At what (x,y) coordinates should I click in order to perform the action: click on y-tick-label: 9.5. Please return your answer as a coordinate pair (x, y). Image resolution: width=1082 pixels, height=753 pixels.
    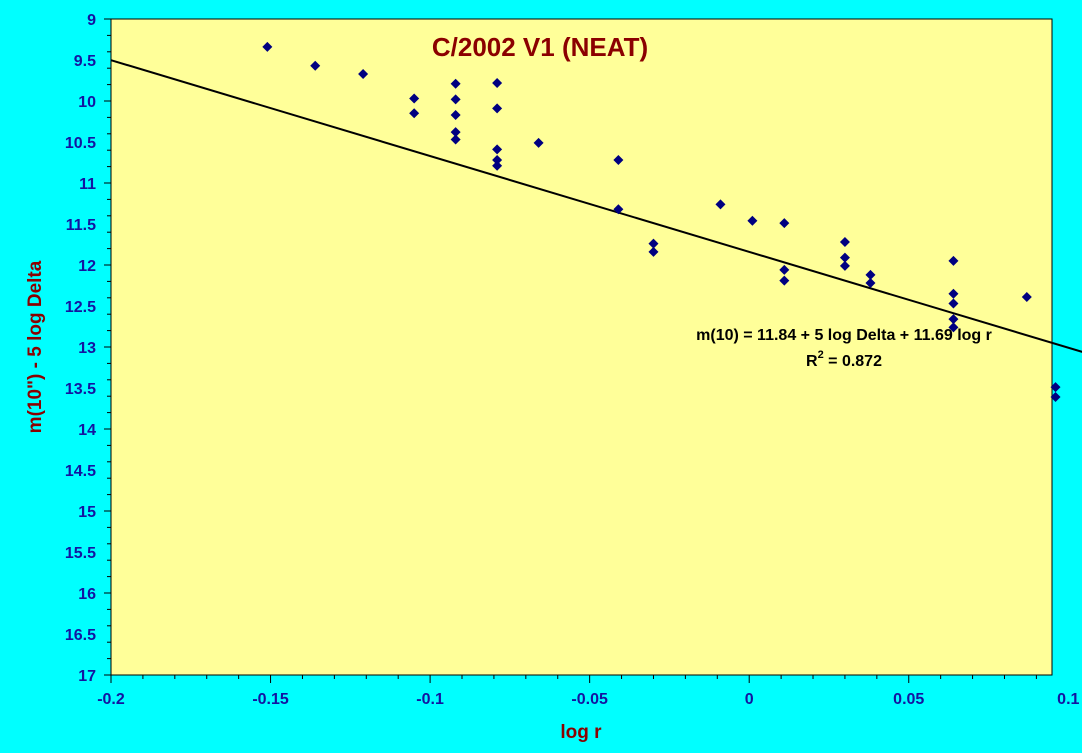
    Looking at the image, I should click on (85, 61).